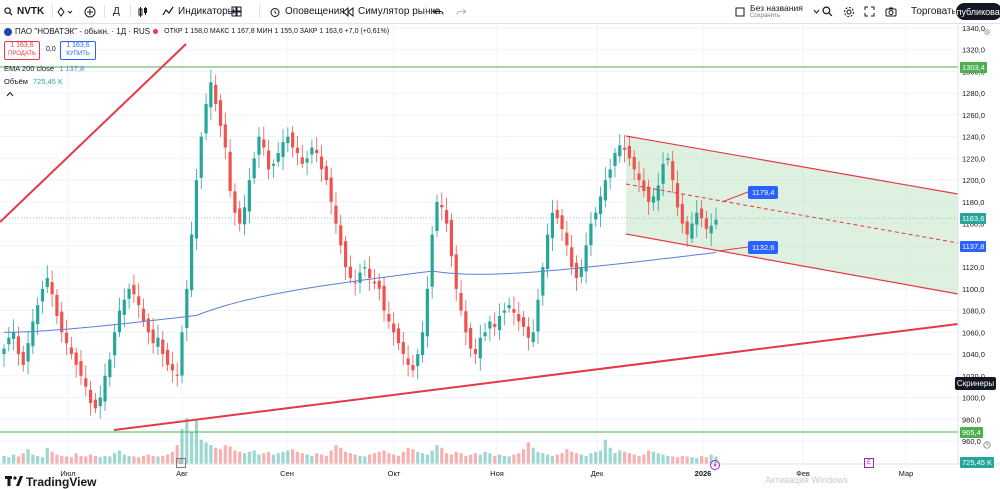  I want to click on add-symbol-button, so click(90, 11).